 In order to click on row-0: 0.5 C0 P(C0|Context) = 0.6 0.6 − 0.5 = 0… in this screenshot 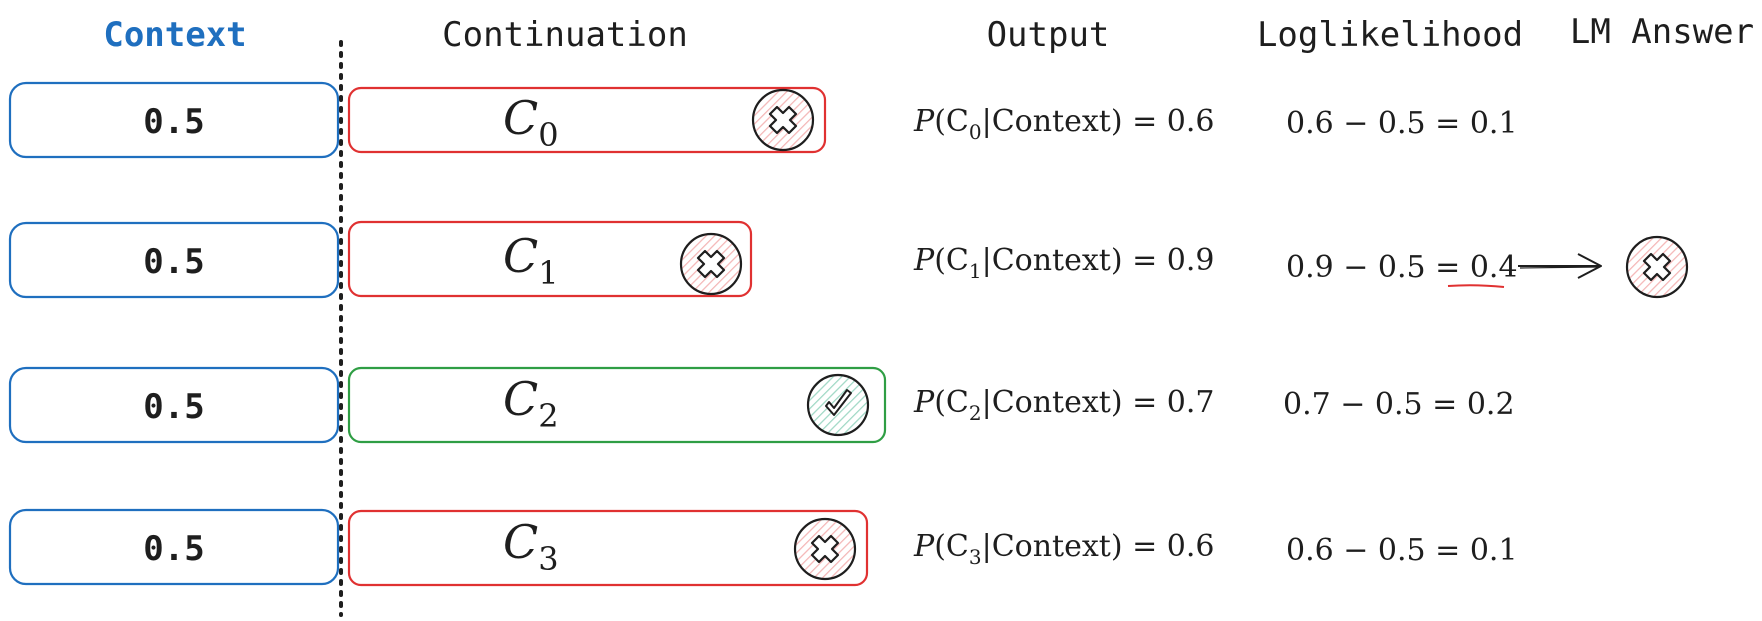, I will do `click(764, 120)`.